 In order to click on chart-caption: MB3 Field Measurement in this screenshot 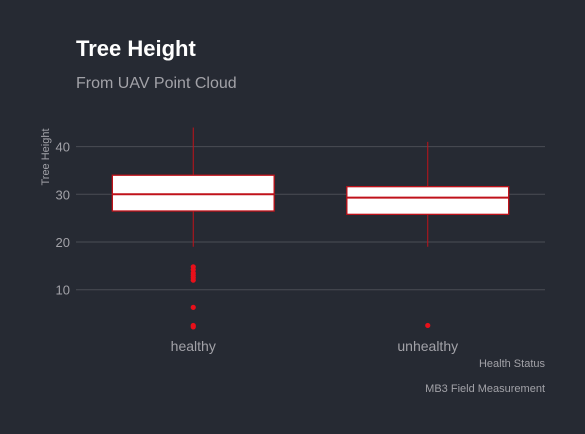, I will do `click(485, 389)`.